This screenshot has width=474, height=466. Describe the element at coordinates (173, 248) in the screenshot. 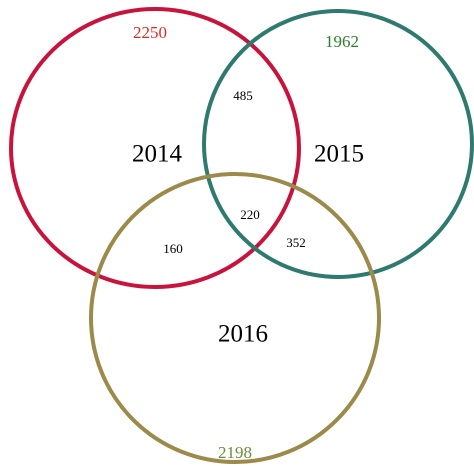

I see `overlap-count: 160` at that location.